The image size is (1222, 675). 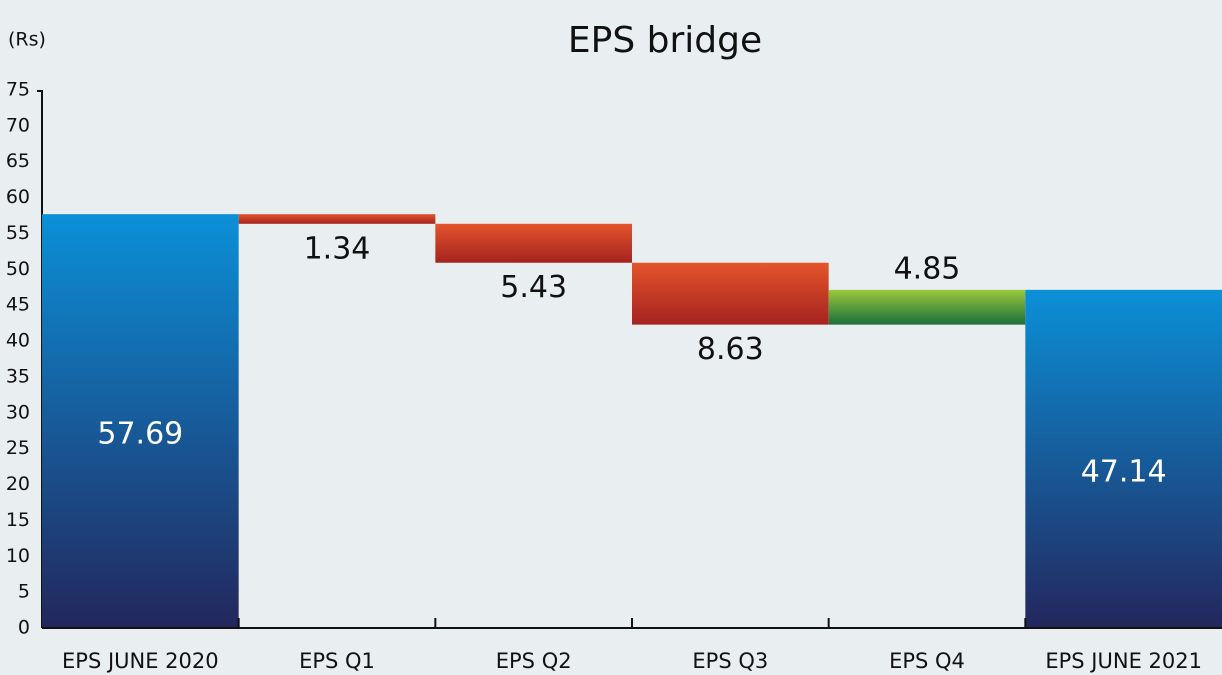 What do you see at coordinates (18, 161) in the screenshot?
I see `y-tick-label: 65` at bounding box center [18, 161].